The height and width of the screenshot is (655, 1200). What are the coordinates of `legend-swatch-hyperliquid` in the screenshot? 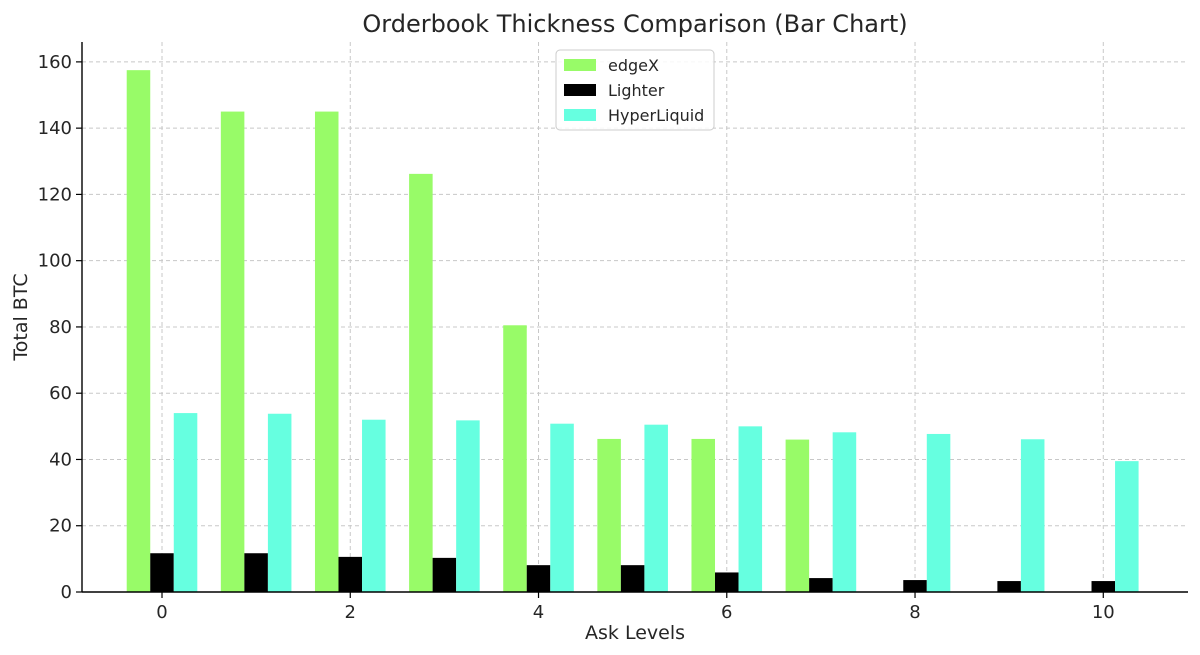 It's located at (580, 115).